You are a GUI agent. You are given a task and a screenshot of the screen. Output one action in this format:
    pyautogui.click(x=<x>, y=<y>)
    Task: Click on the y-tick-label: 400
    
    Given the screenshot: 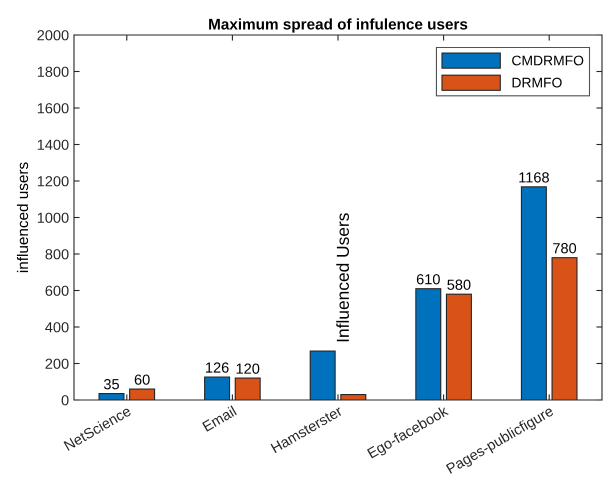 What is the action you would take?
    pyautogui.click(x=57, y=327)
    